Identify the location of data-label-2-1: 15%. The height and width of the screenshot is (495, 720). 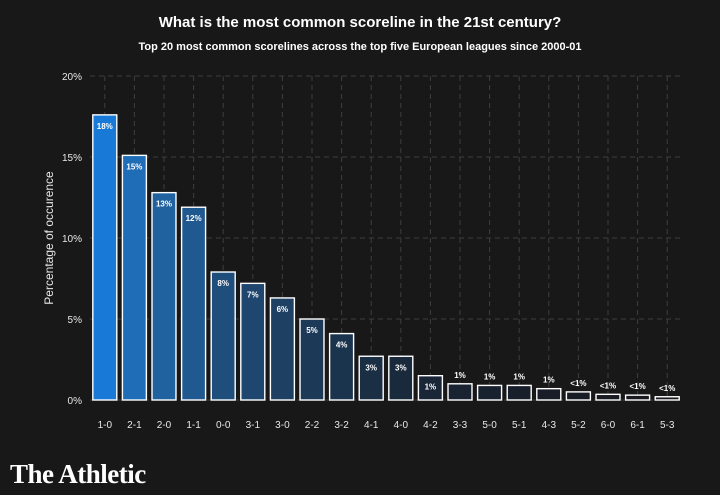
(134, 166).